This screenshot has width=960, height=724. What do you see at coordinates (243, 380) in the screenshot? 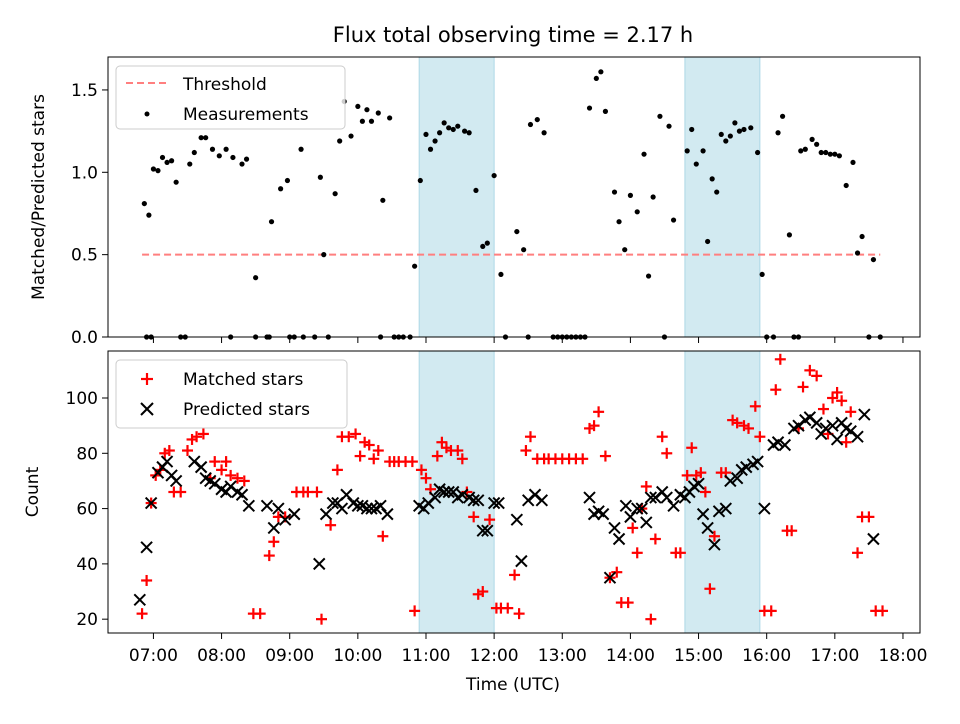
I see `legend-matched-label: Matched stars` at bounding box center [243, 380].